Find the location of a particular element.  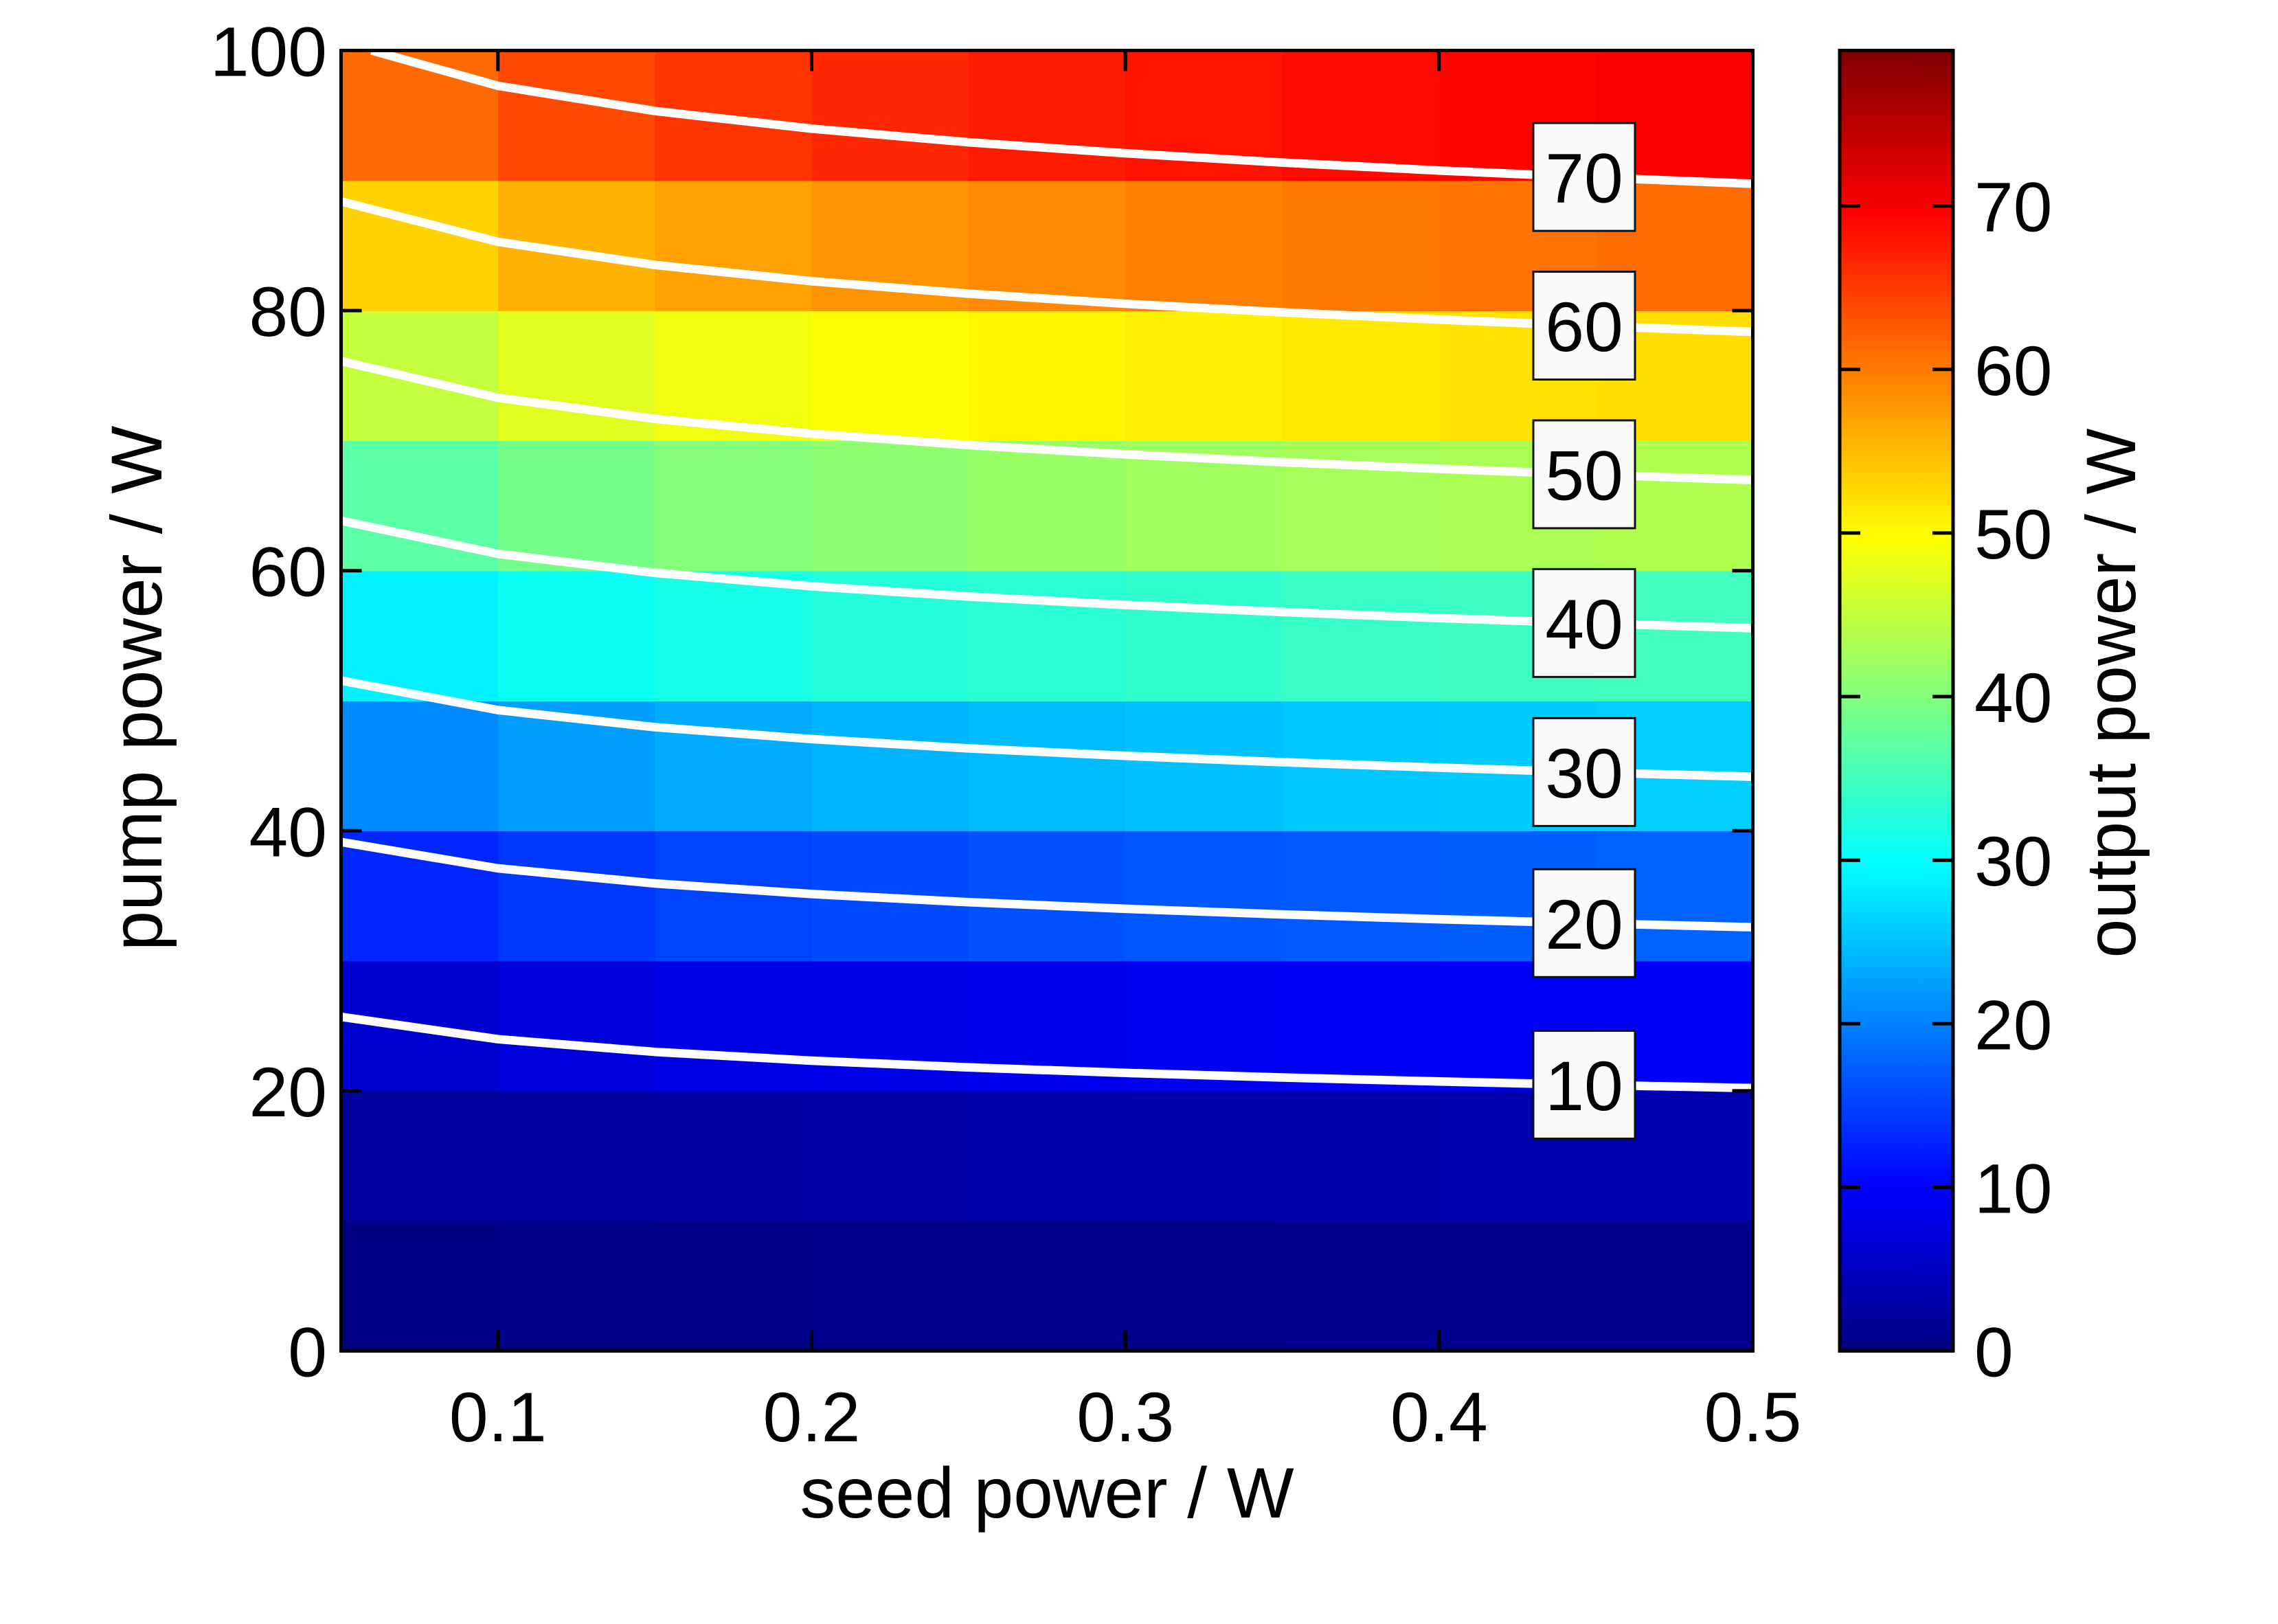

svg-text: 0.4 is located at coordinates (1439, 1417).